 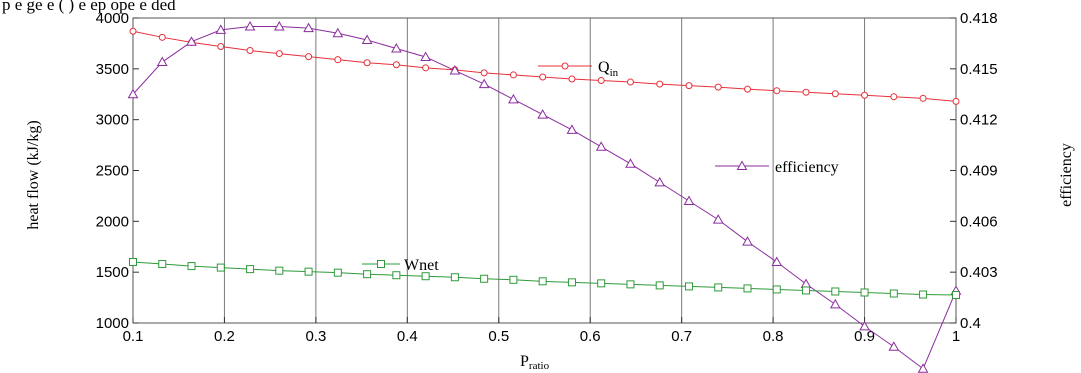 I want to click on y-tick-label: 3500, so click(x=112, y=69).